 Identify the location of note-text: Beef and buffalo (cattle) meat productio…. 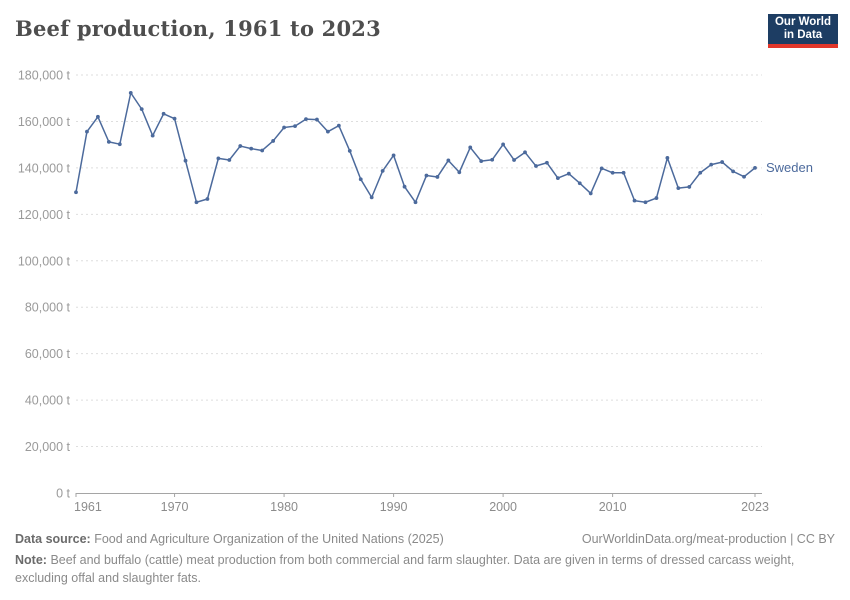
(405, 568).